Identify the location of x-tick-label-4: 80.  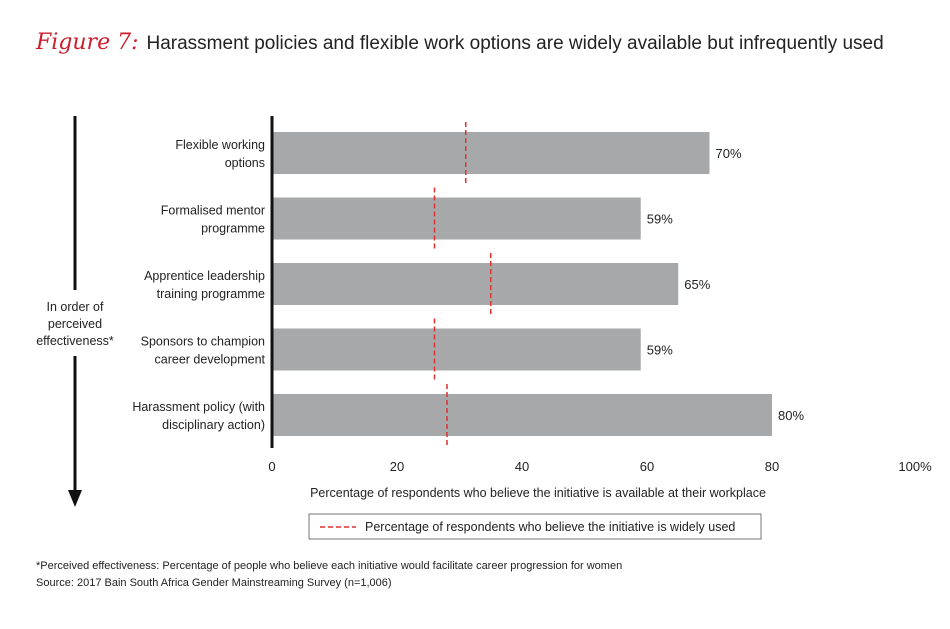
(772, 466).